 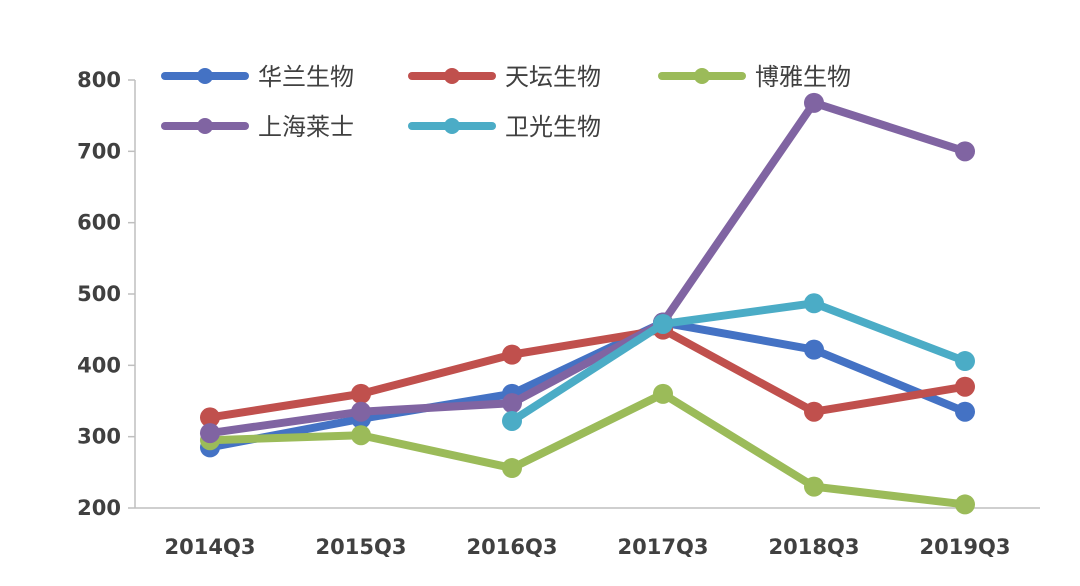 I want to click on y-tick-label: 700, so click(x=99, y=151).